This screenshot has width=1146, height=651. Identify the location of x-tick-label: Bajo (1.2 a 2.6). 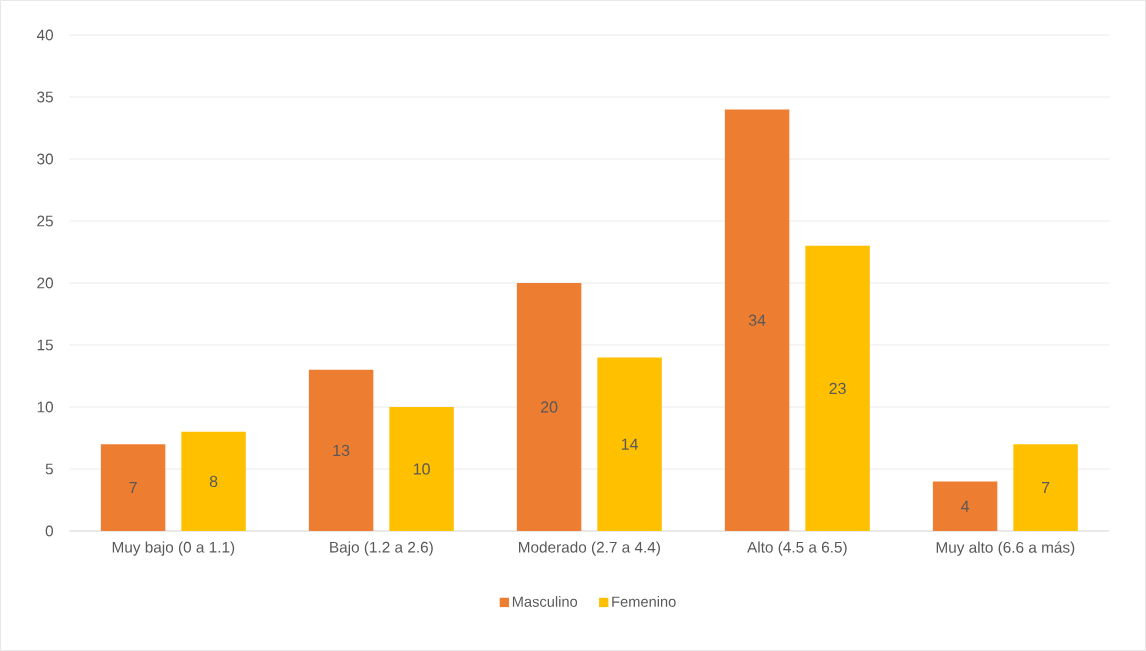
(381, 548).